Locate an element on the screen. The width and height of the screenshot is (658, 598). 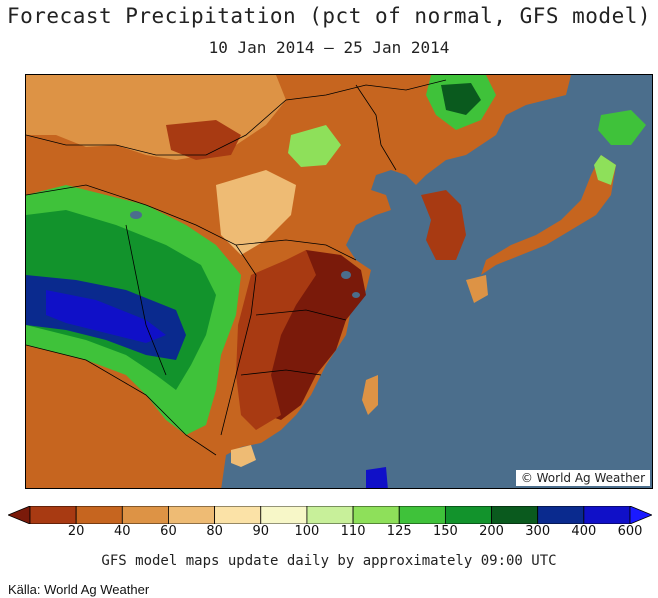
japan-hokkaido is located at coordinates (622, 127).